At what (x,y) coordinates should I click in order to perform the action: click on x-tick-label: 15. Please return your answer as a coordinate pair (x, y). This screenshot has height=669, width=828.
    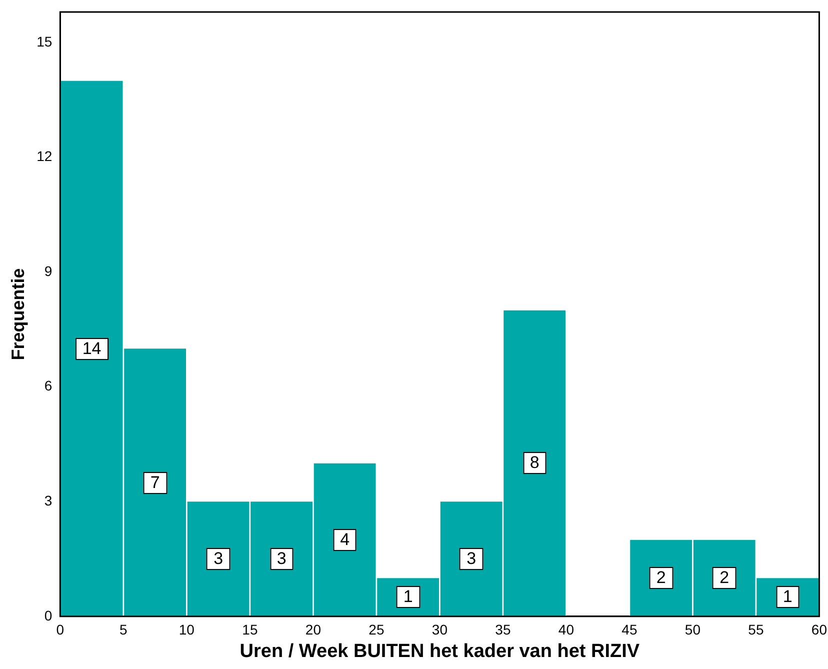
    Looking at the image, I should click on (250, 630).